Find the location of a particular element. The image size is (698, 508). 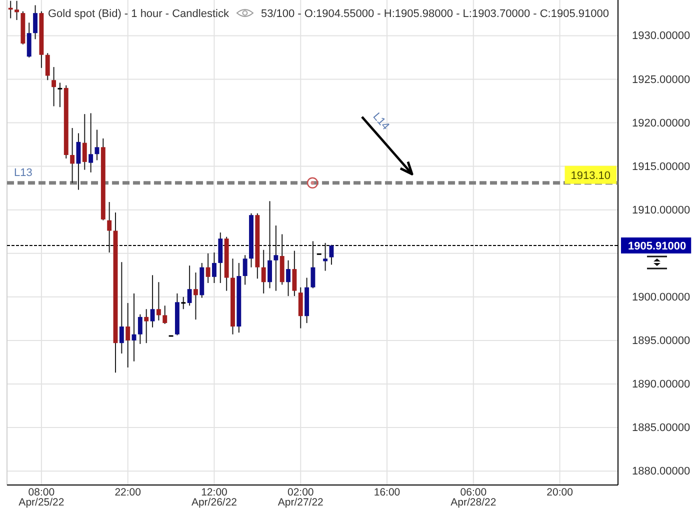

y-tick-label: 1915.00000 is located at coordinates (661, 166).